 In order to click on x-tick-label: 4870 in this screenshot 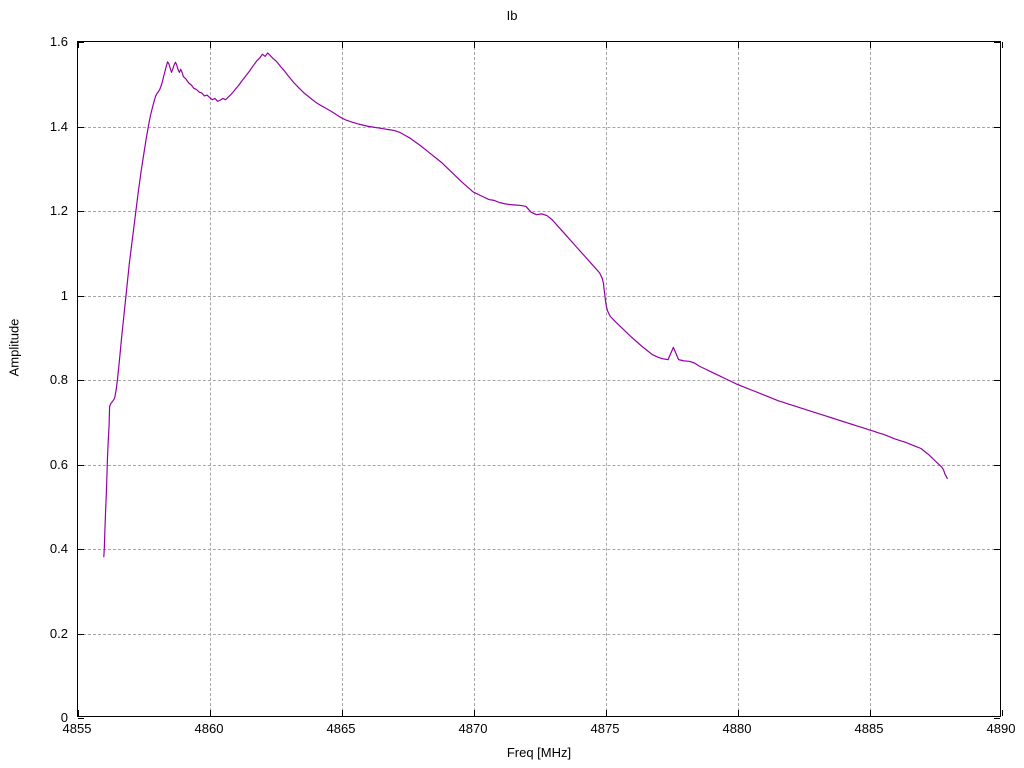, I will do `click(473, 728)`.